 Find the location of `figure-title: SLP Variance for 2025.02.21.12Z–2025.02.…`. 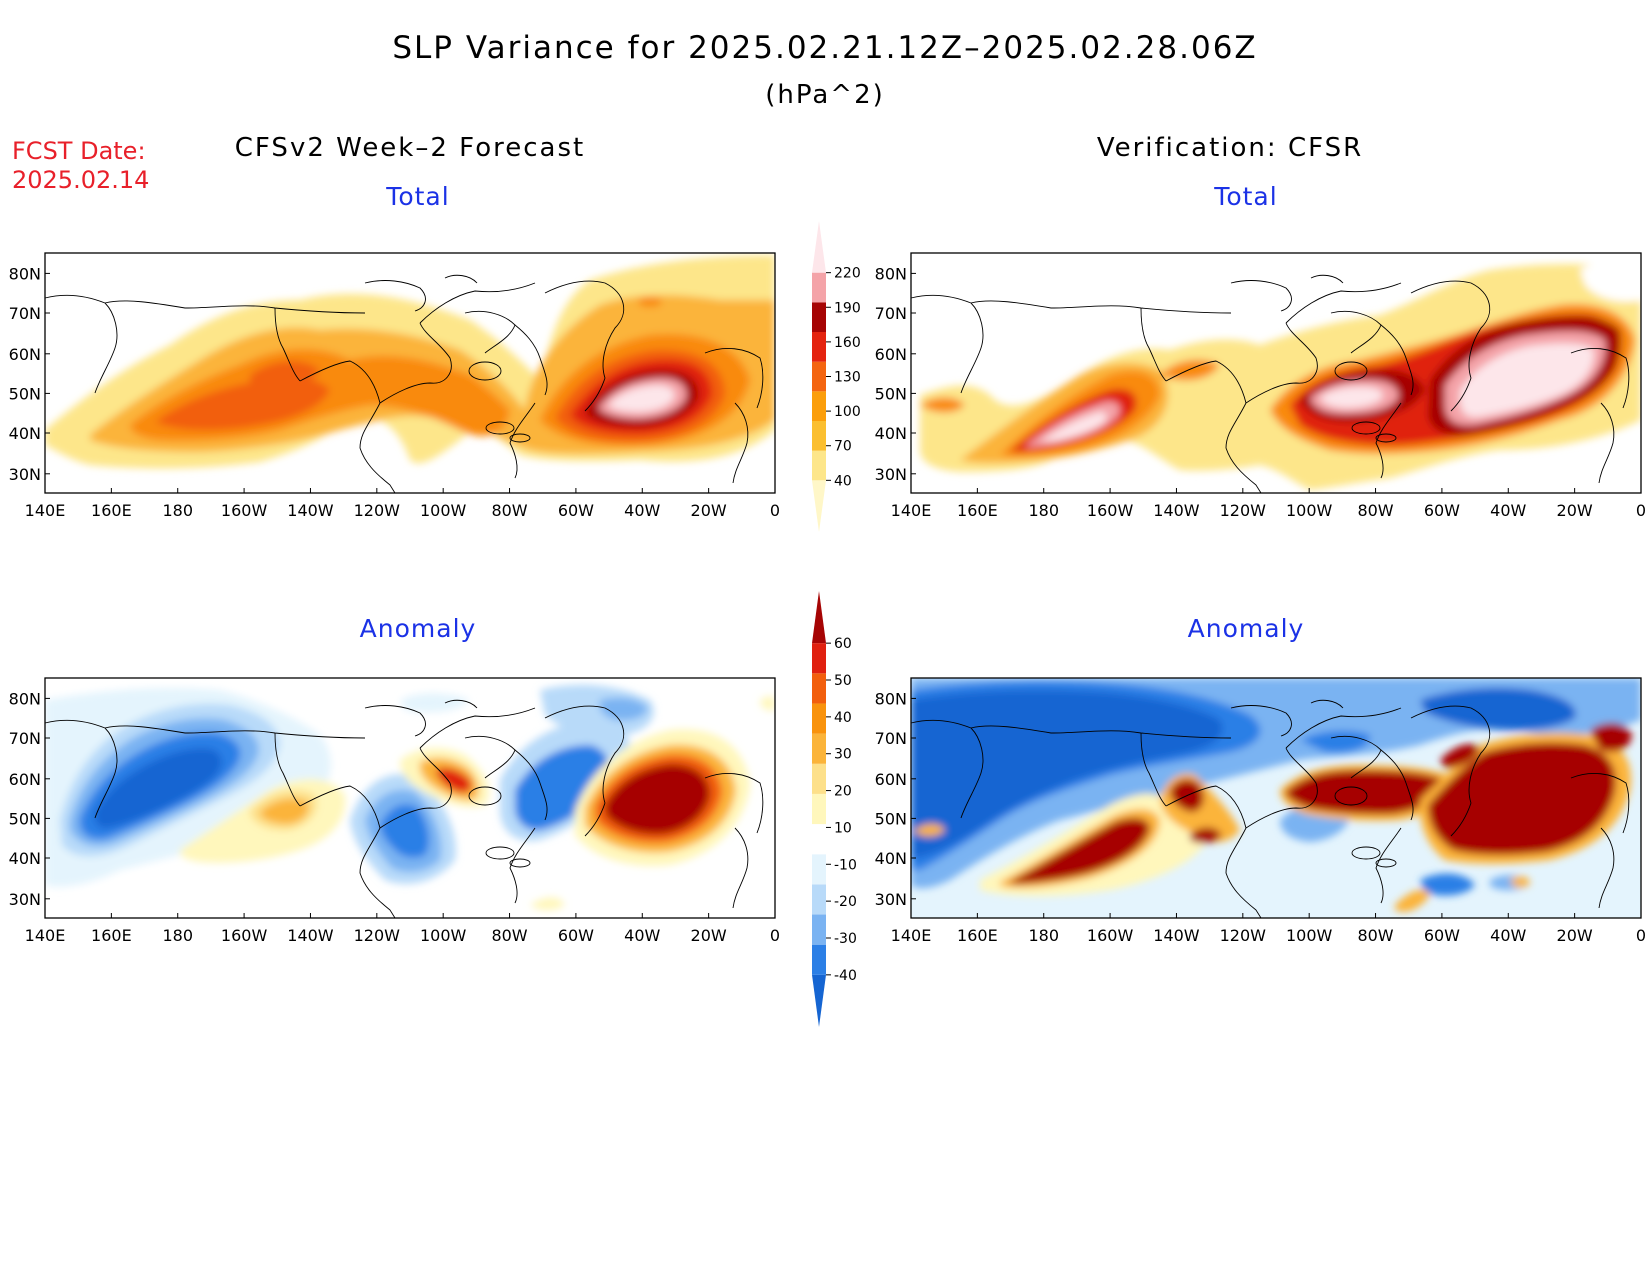

figure-title: SLP Variance for 2025.02.21.12Z–2025.02.… is located at coordinates (825, 48).